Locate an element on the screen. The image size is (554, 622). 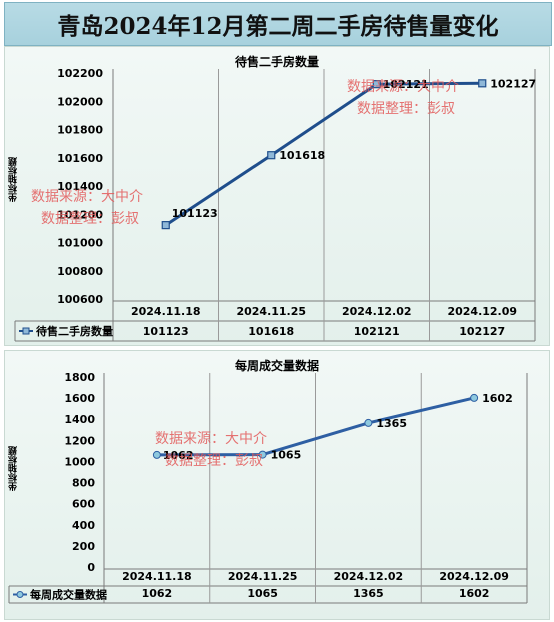
table-value-cell: 101123 is located at coordinates (166, 331).